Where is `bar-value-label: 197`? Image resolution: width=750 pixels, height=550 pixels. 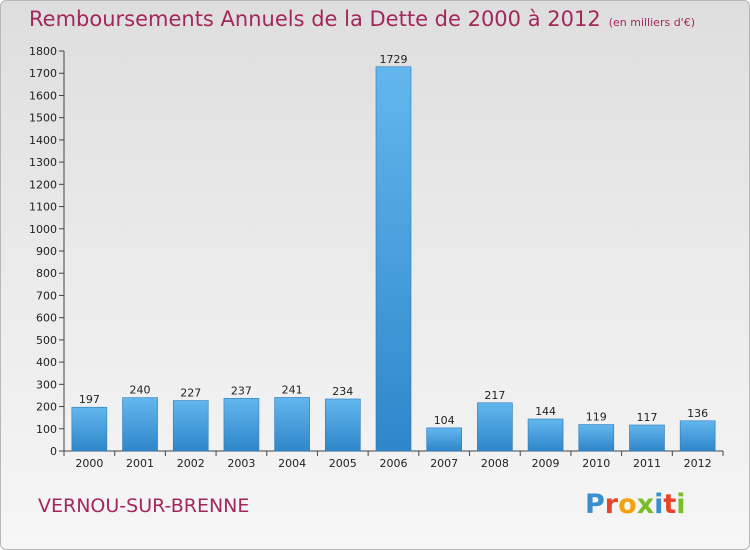
bar-value-label: 197 is located at coordinates (89, 399).